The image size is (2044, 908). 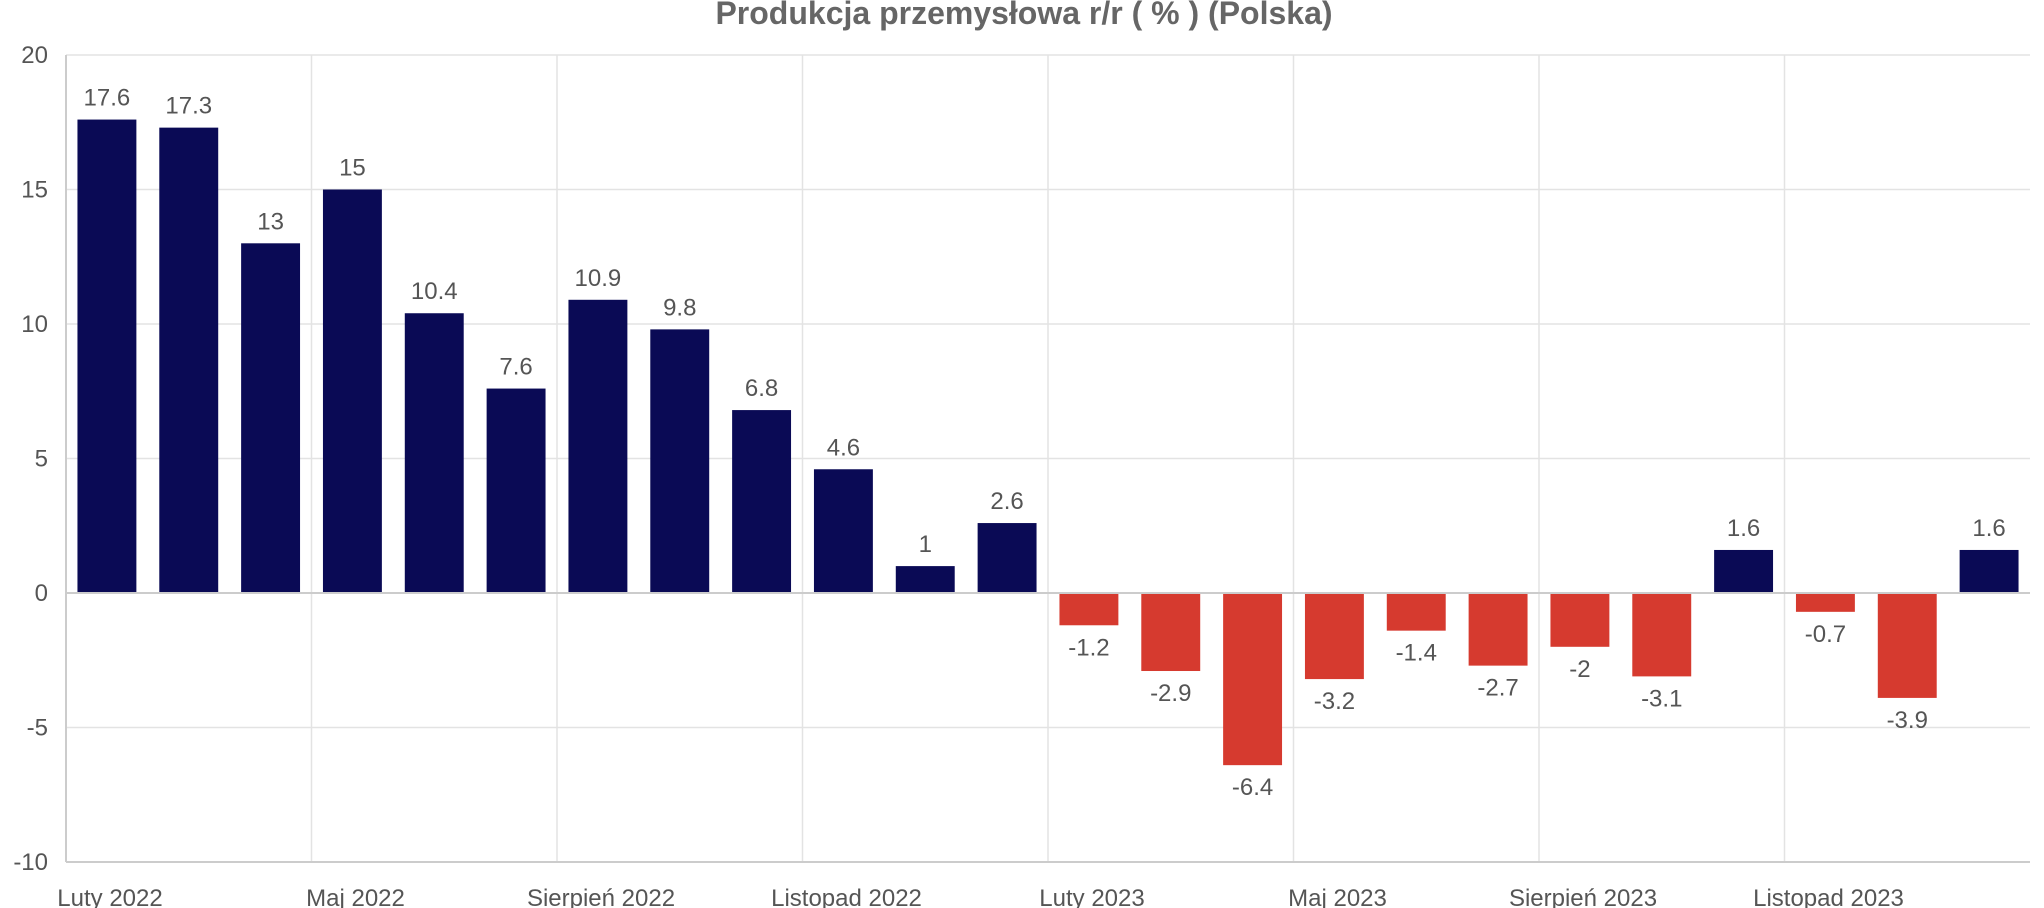 What do you see at coordinates (34, 190) in the screenshot?
I see `y-tick-label: 15` at bounding box center [34, 190].